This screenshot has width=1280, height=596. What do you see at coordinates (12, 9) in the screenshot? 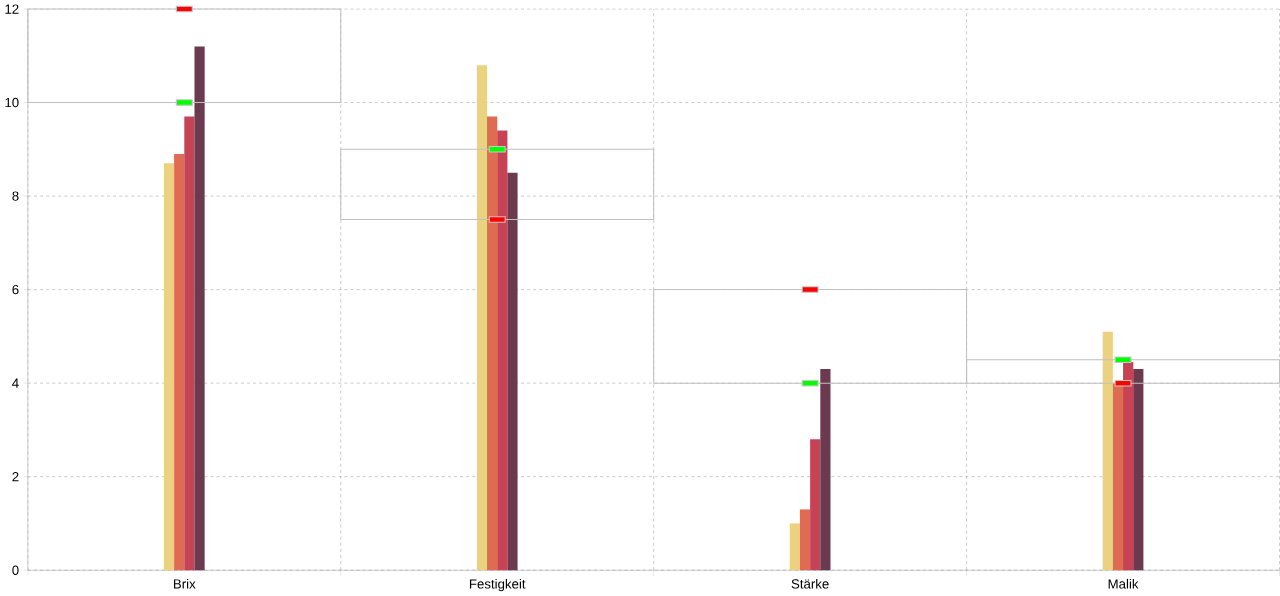
I see `y-tick-label: 12` at bounding box center [12, 9].